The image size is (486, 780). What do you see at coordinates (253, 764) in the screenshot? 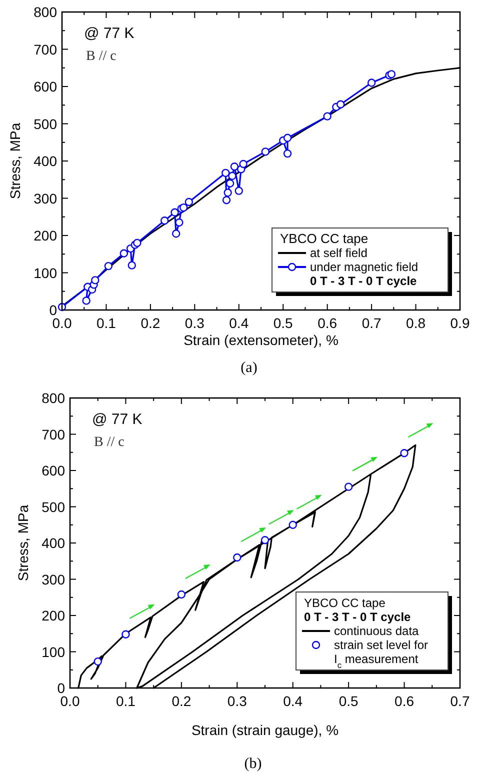
I see `text: (b)` at bounding box center [253, 764].